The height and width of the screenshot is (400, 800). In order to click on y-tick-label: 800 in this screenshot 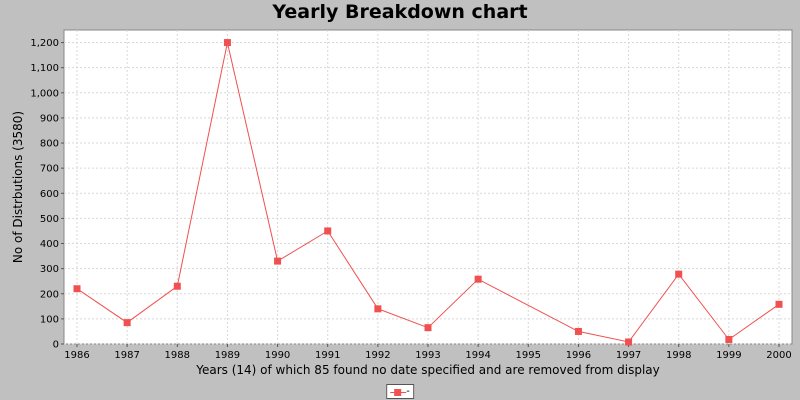, I will do `click(49, 144)`.